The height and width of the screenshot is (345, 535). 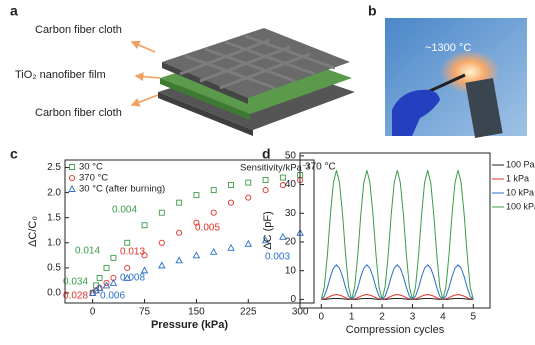 What do you see at coordinates (372, 11) in the screenshot?
I see `panel-label: b` at bounding box center [372, 11].